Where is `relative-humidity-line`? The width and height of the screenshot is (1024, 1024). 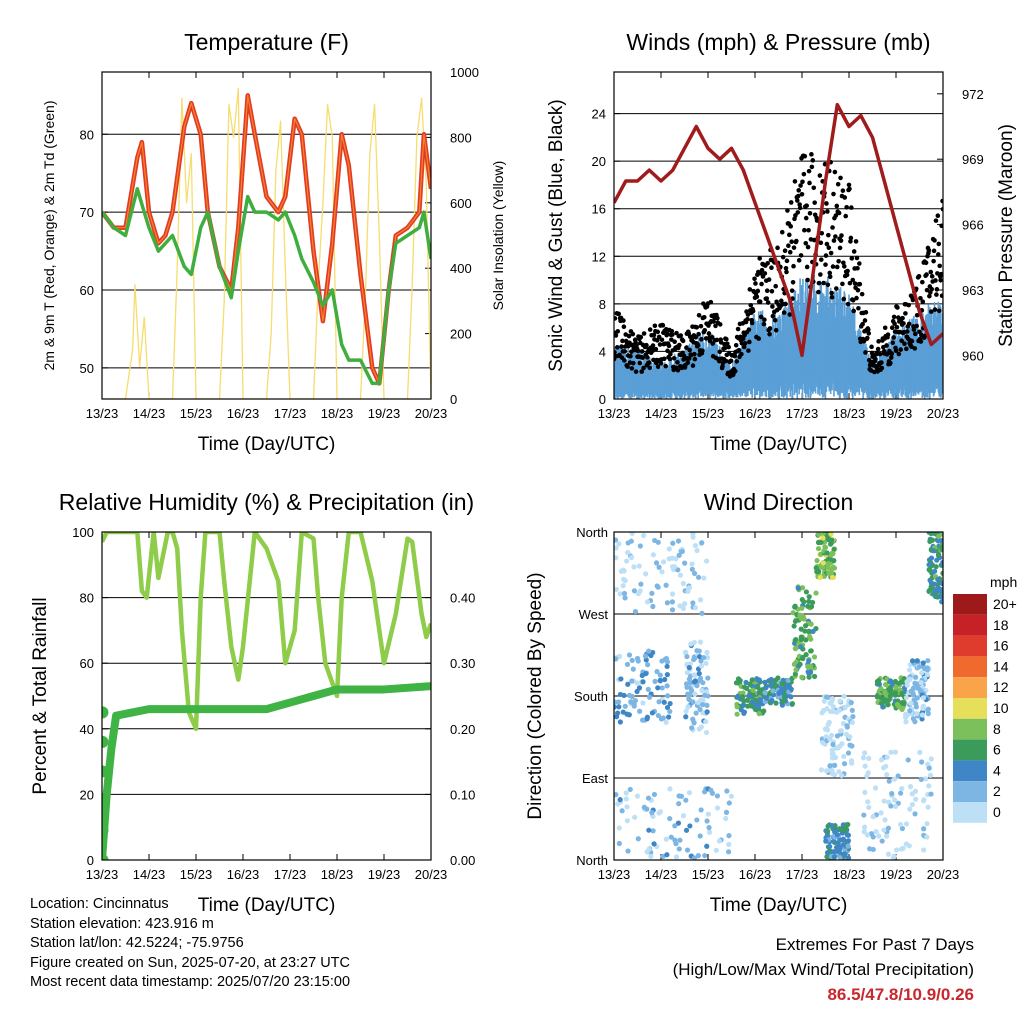
relative-humidity-line is located at coordinates (266, 632).